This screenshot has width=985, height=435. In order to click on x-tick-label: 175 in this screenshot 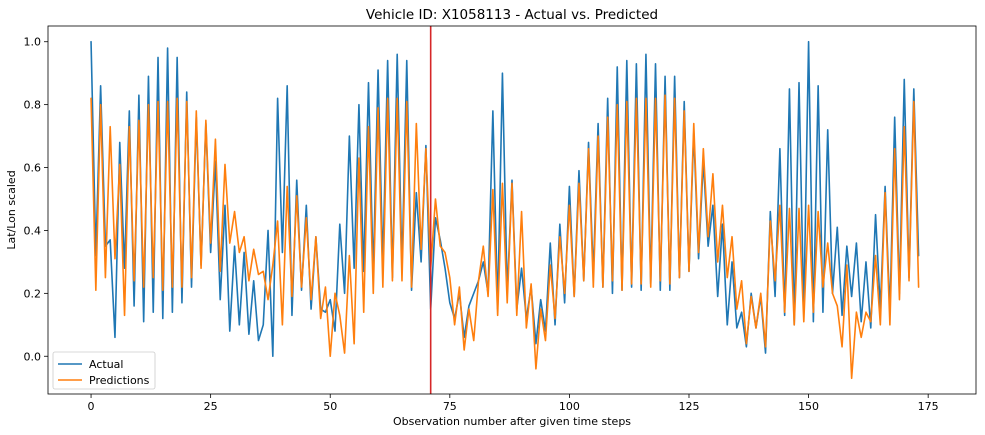, I will do `click(928, 406)`.